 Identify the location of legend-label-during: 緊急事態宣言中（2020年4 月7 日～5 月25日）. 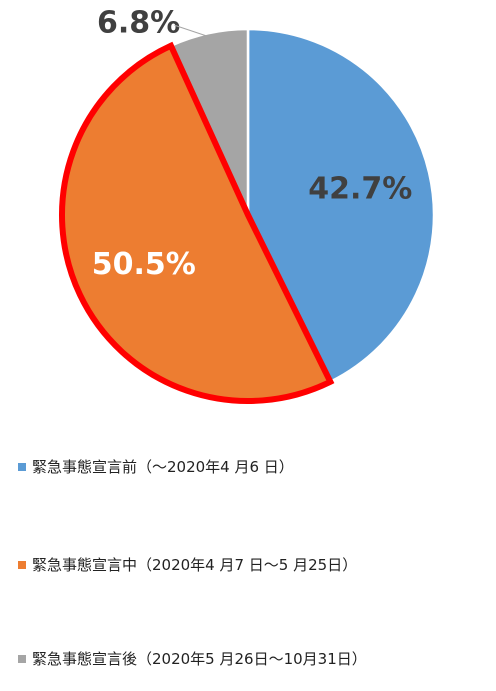
(195, 565).